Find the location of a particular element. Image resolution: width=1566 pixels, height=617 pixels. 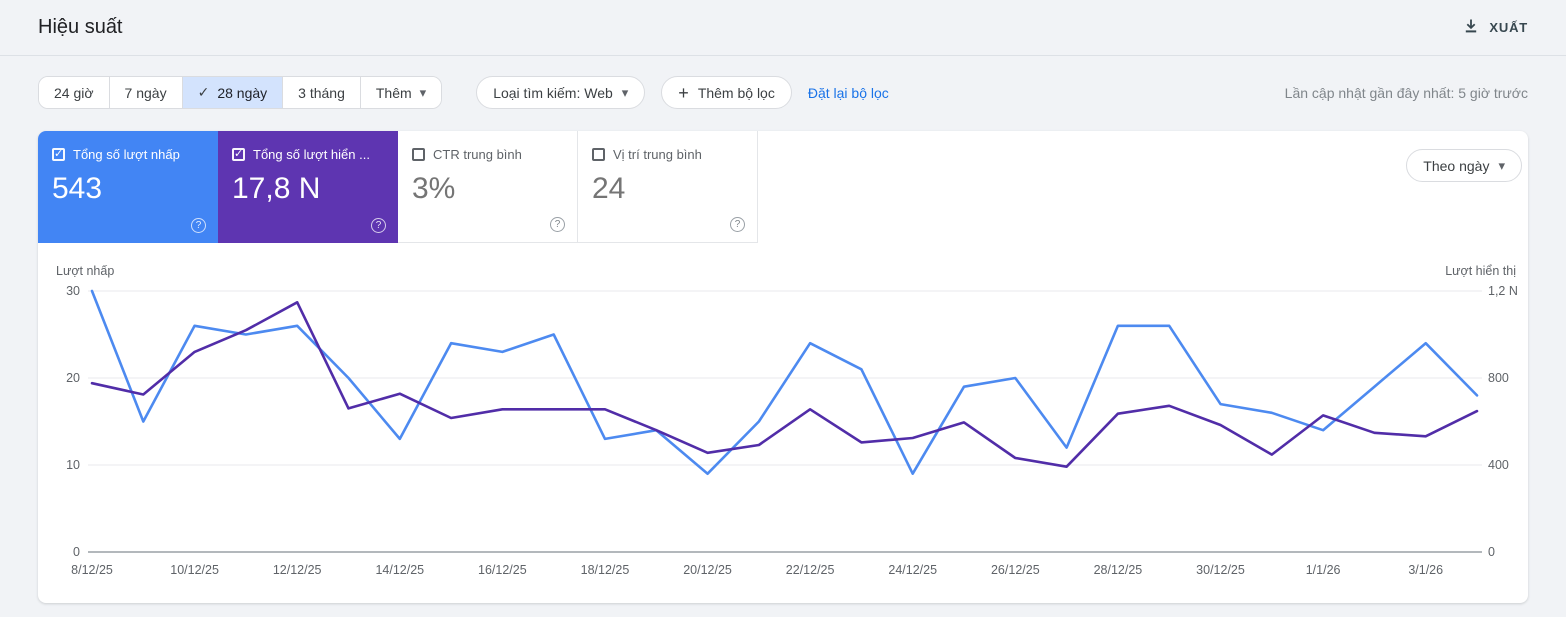

right-tick-label: 1,2 N is located at coordinates (1503, 291).